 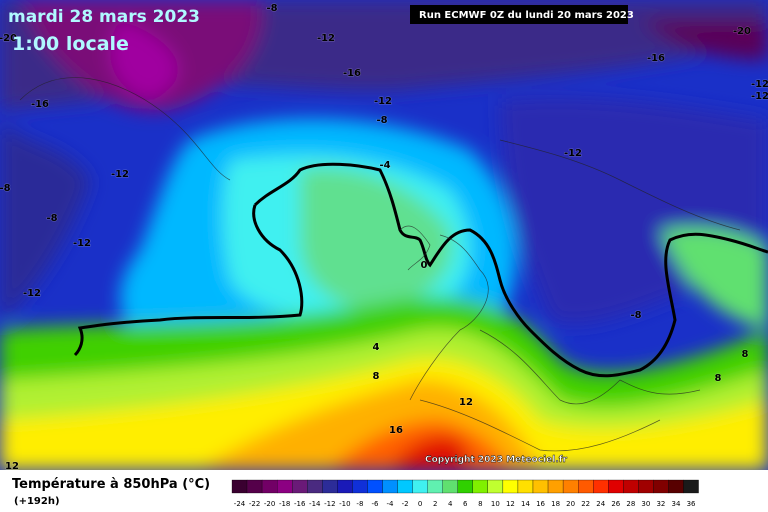 I want to click on legend-label: -2, so click(x=405, y=504).